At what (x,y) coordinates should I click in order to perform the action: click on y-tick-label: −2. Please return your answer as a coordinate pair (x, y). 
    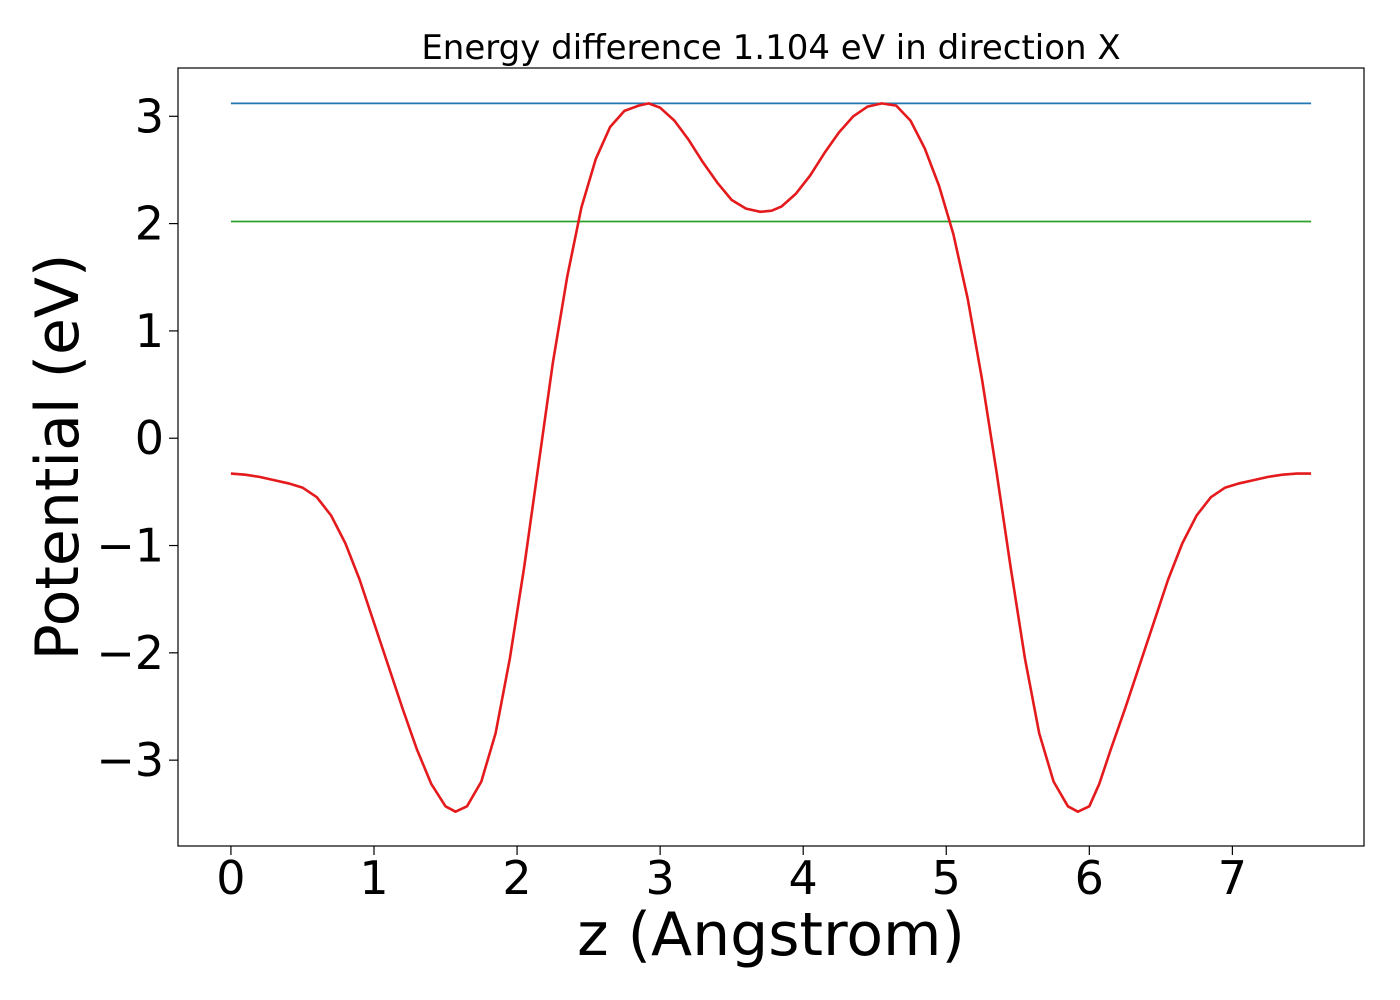
    Looking at the image, I should click on (130, 653).